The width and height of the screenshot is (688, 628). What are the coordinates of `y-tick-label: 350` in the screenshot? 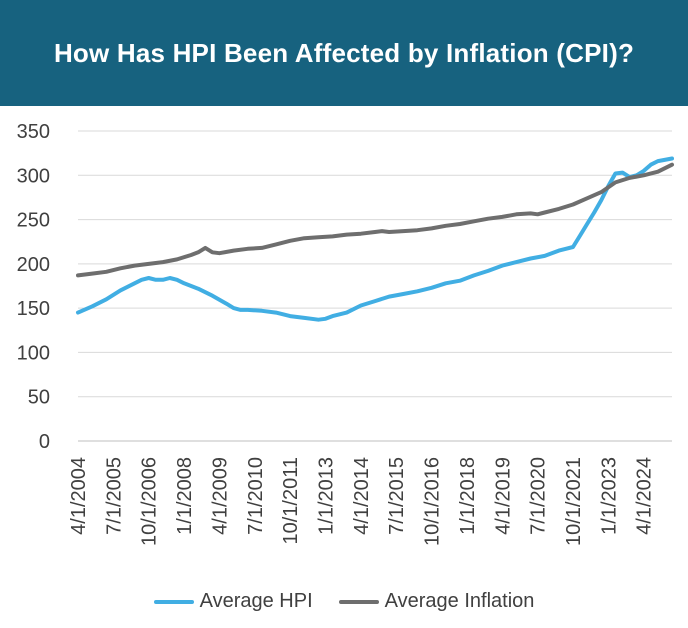 It's located at (33, 132).